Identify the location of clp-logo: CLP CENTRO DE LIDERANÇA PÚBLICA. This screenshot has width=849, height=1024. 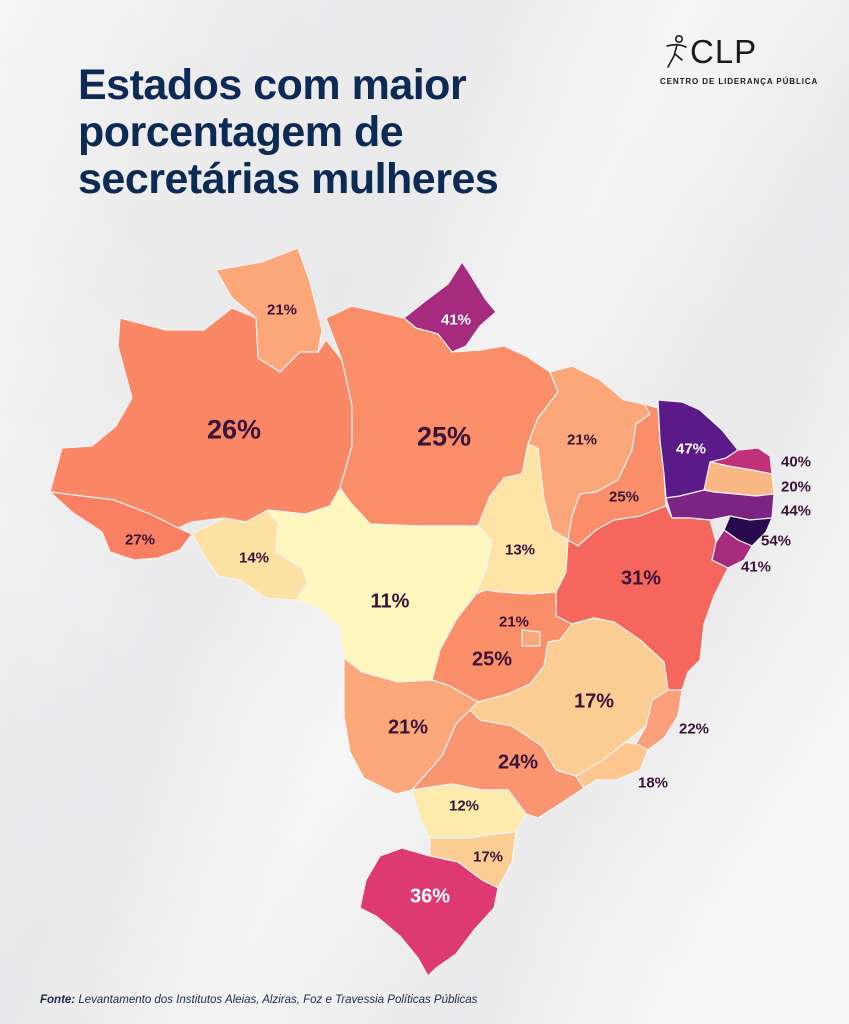
(738, 63).